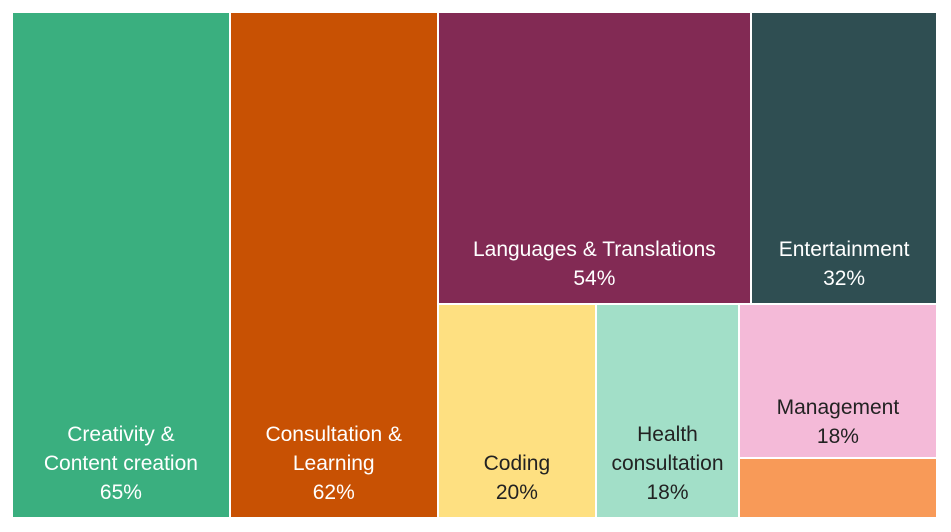 Image resolution: width=951 pixels, height=532 pixels. Describe the element at coordinates (120, 492) in the screenshot. I see `value-label: 65%` at that location.